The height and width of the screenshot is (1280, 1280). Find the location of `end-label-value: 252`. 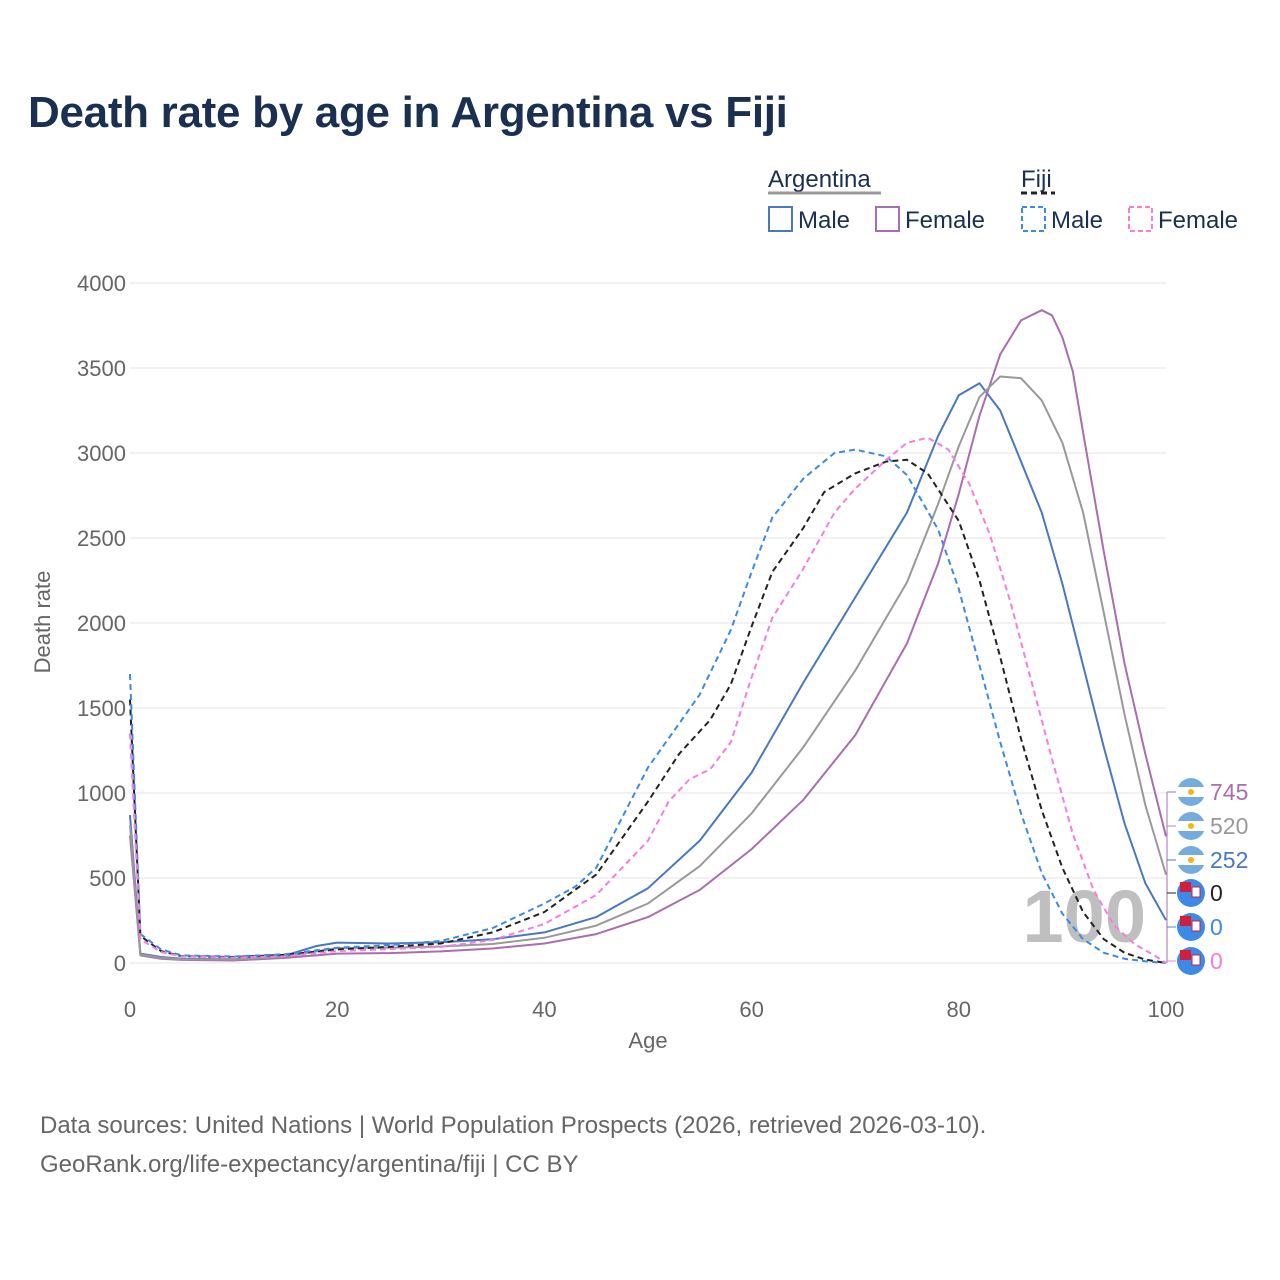

end-label-value: 252 is located at coordinates (1229, 860).